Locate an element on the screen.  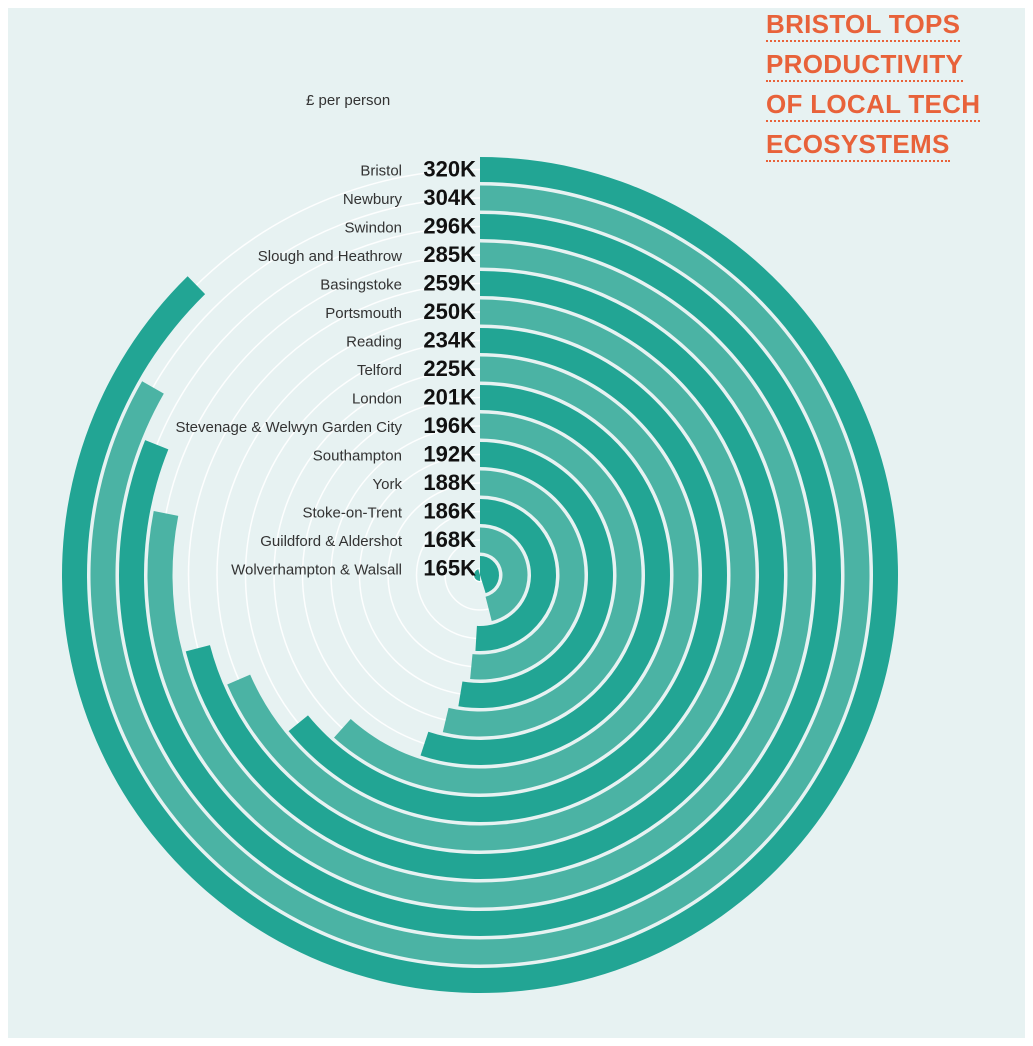
value-label: 188K is located at coordinates (449, 482).